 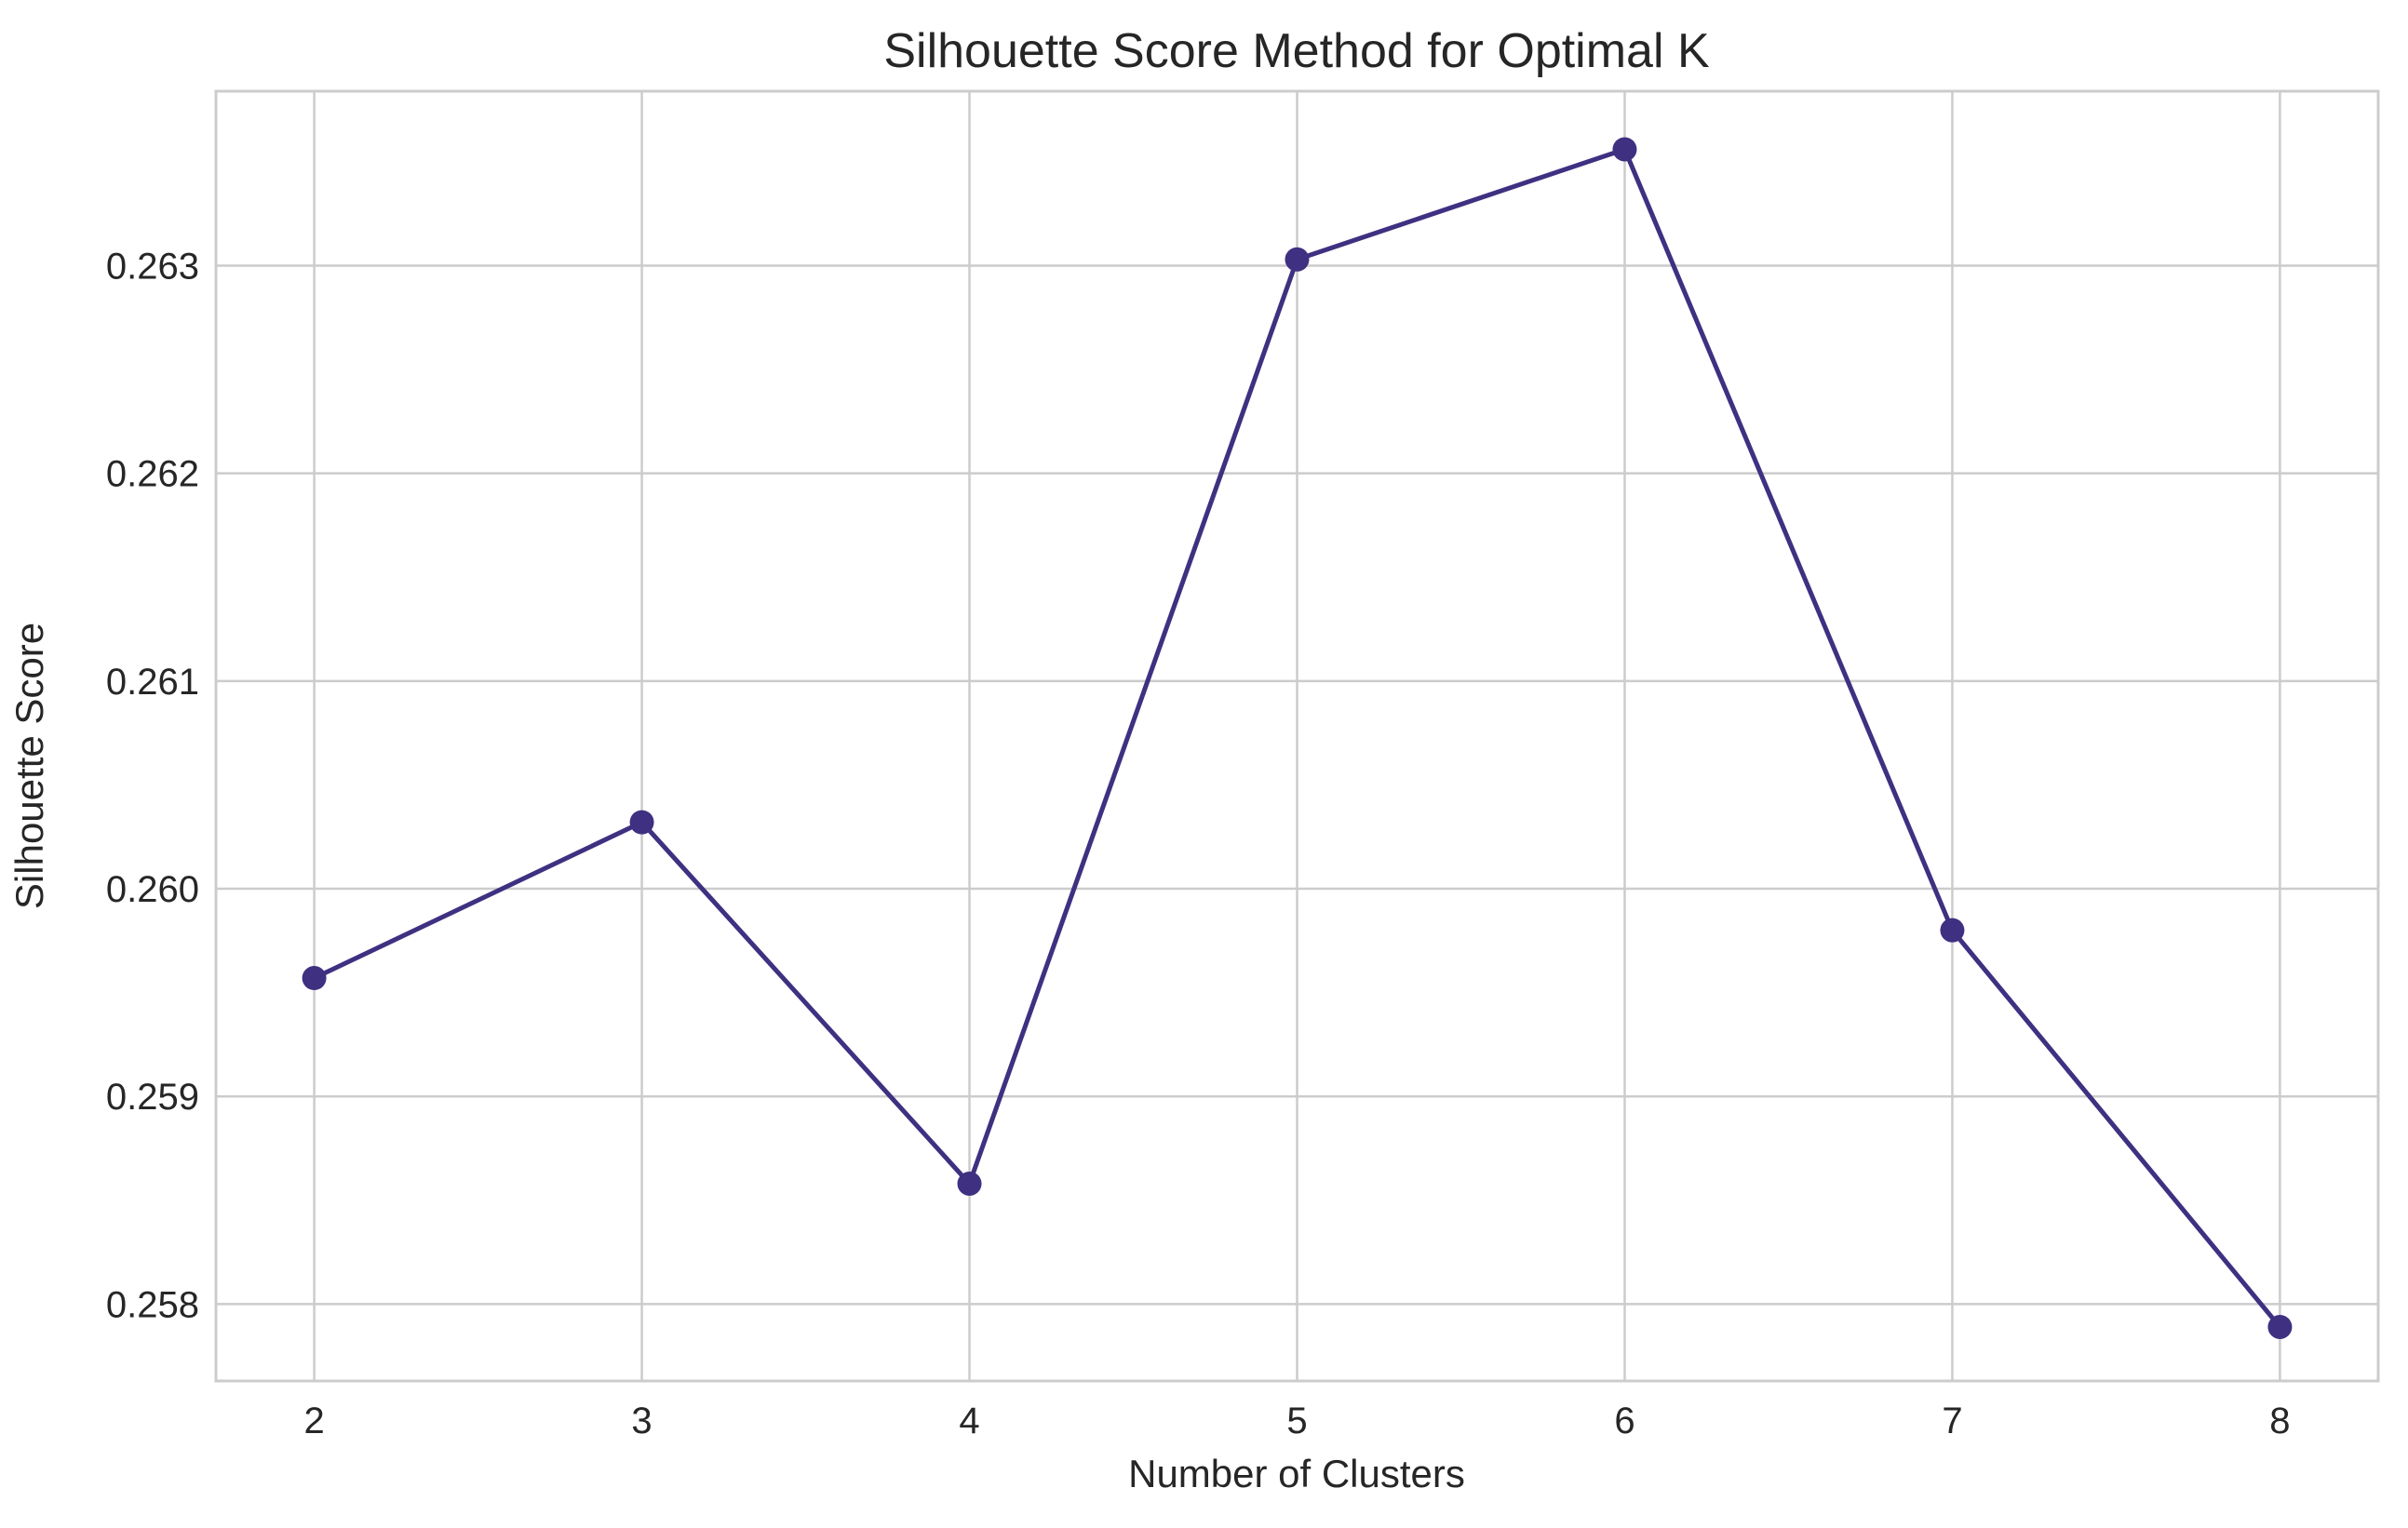 What do you see at coordinates (152, 890) in the screenshot?
I see `y-tick-label: 0.260` at bounding box center [152, 890].